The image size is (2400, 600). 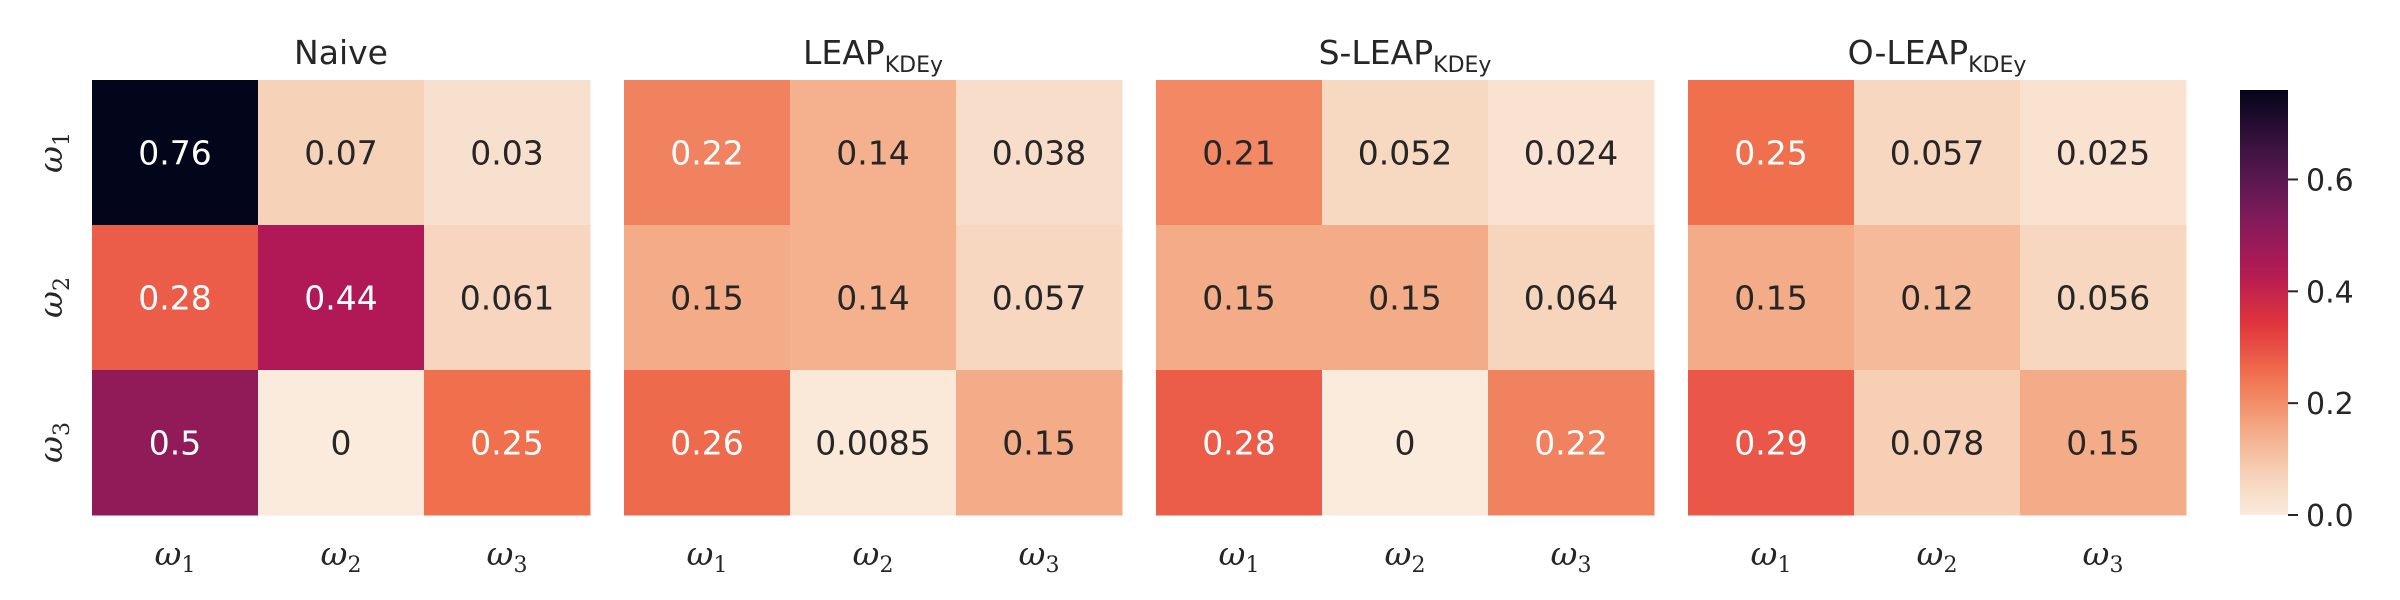 I want to click on cell-value-label: 0.21, so click(x=1238, y=153).